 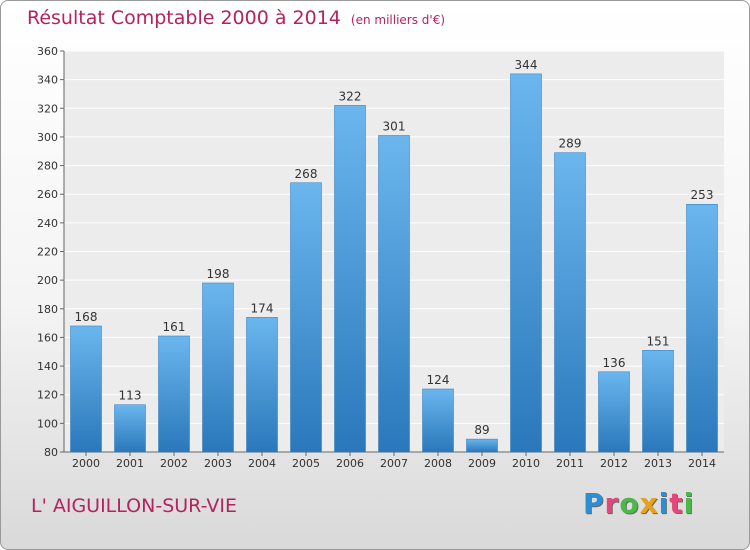 I want to click on data-label: 322, so click(x=350, y=96).